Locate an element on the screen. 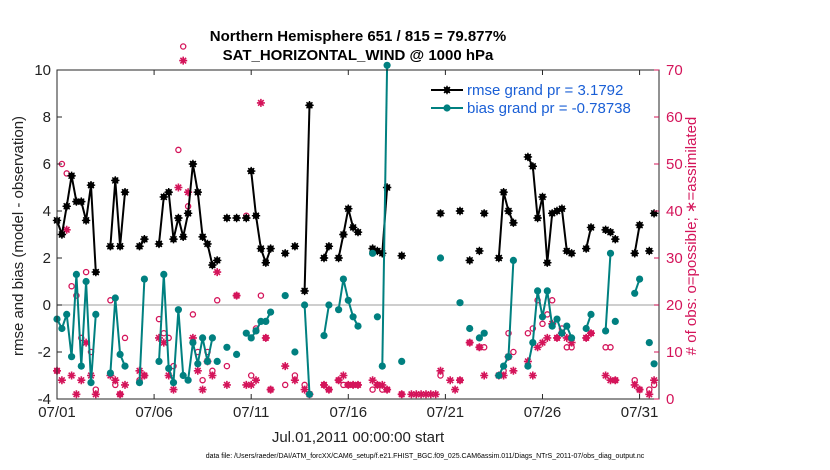 This screenshot has width=830, height=470. y-ticks-right: 0 10 20 30 40 50 60 70 is located at coordinates (668, 235).